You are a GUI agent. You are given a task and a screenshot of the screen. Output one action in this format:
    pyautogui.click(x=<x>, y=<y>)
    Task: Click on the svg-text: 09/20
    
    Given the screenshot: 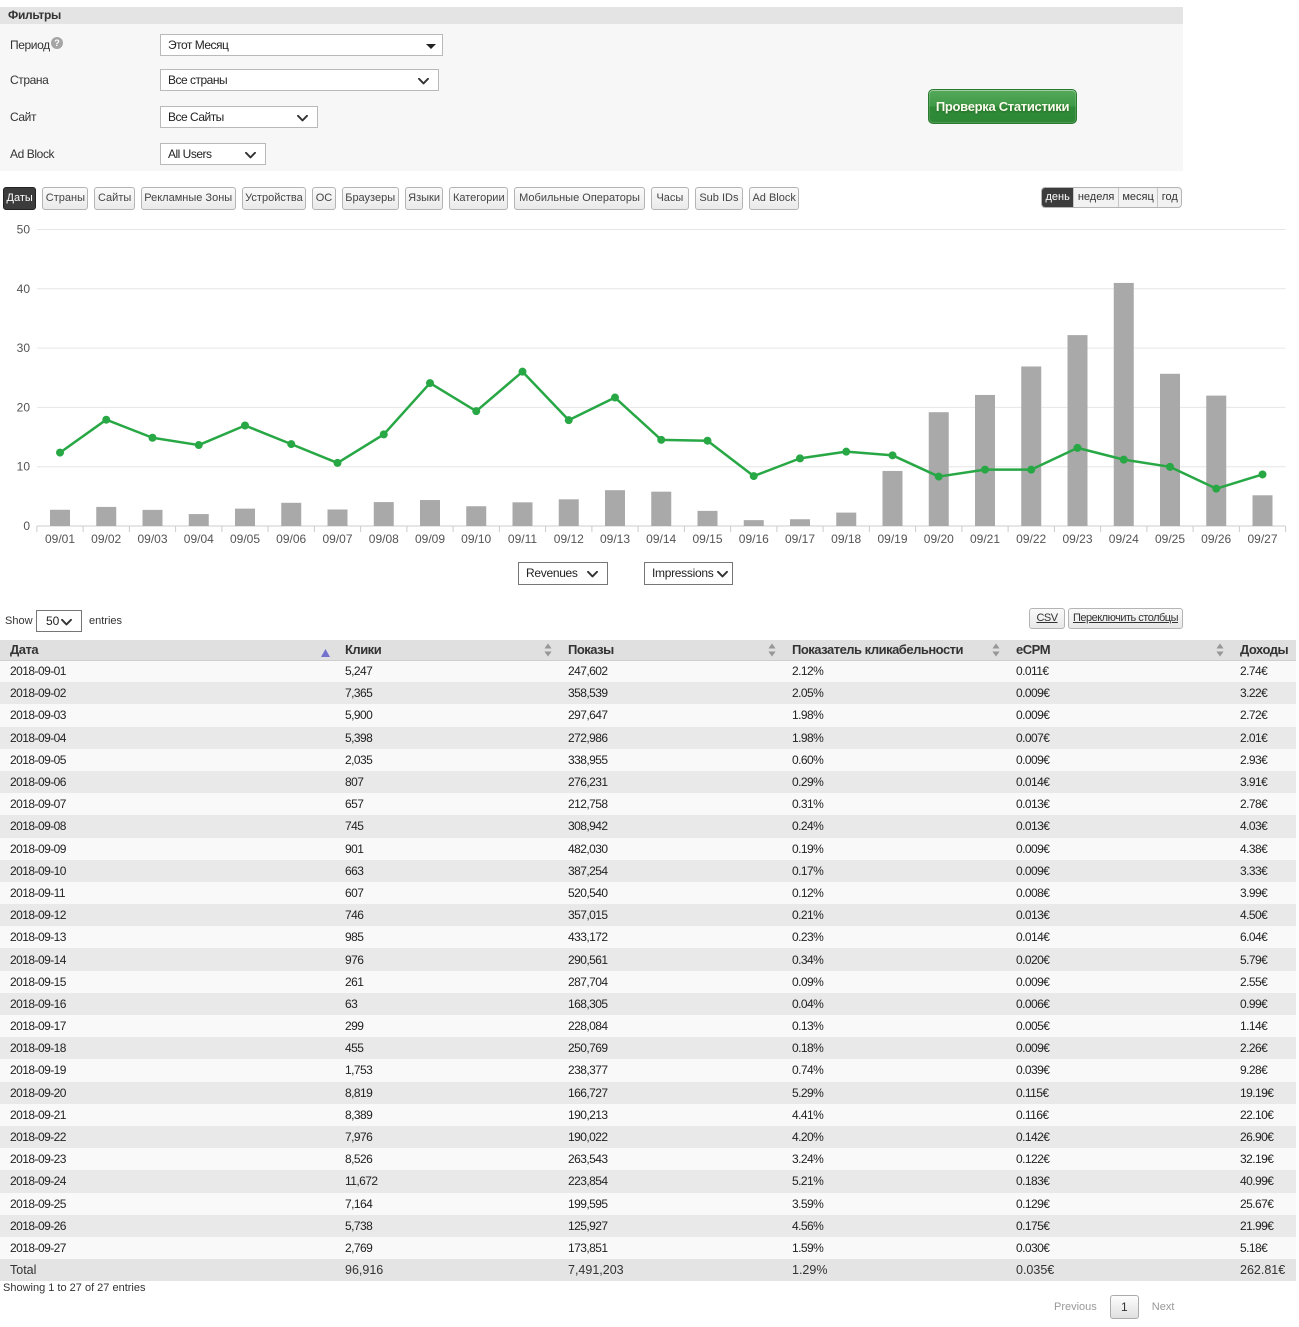 What is the action you would take?
    pyautogui.click(x=939, y=539)
    